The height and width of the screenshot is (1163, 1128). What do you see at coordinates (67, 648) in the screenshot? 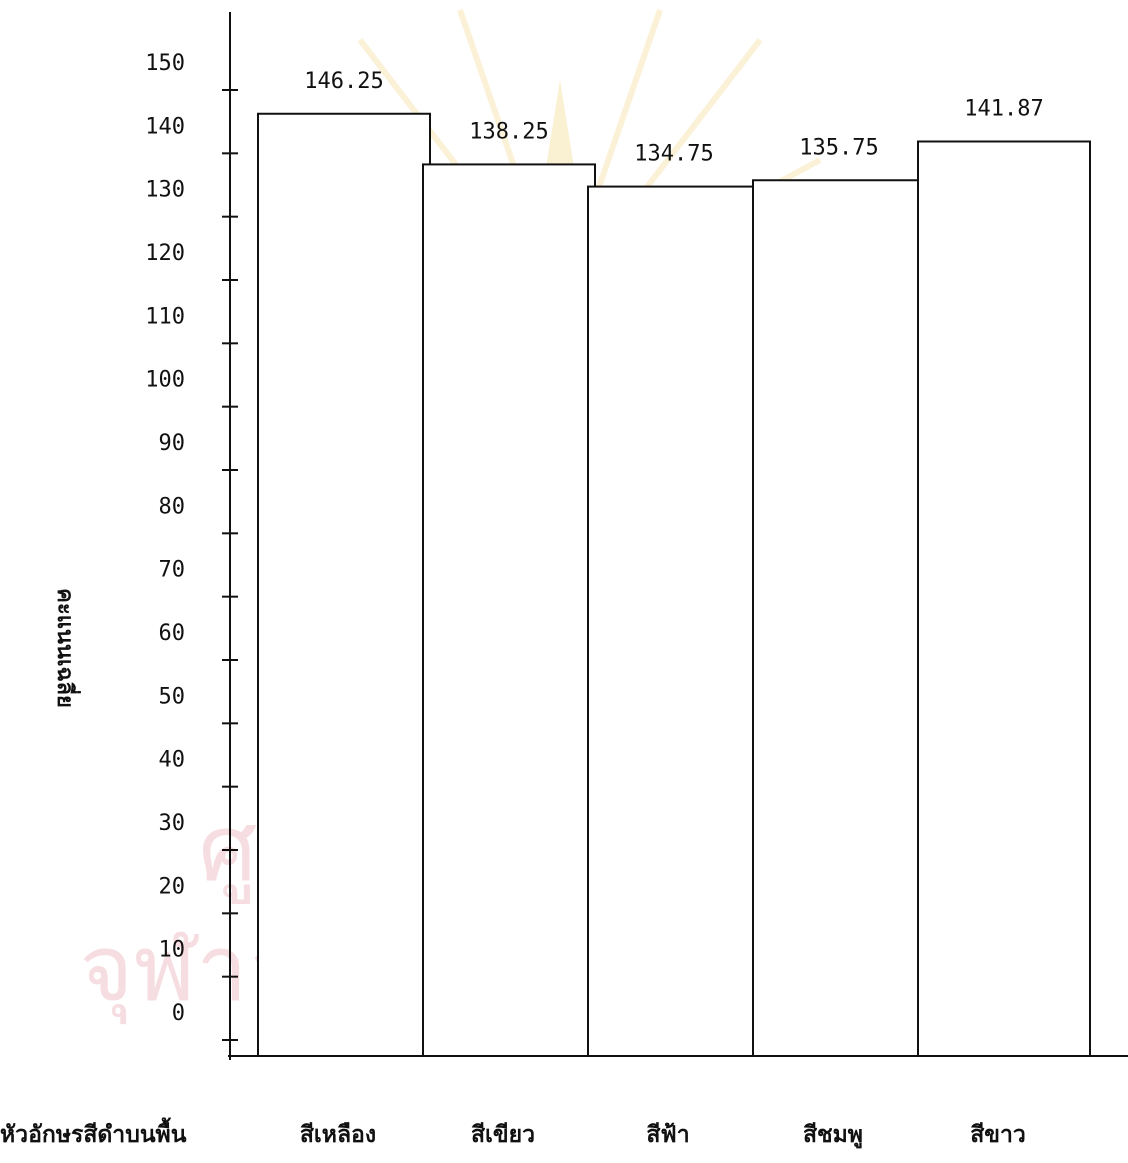
I see `y-axis-title: คะแนนเฉลี่ย` at bounding box center [67, 648].